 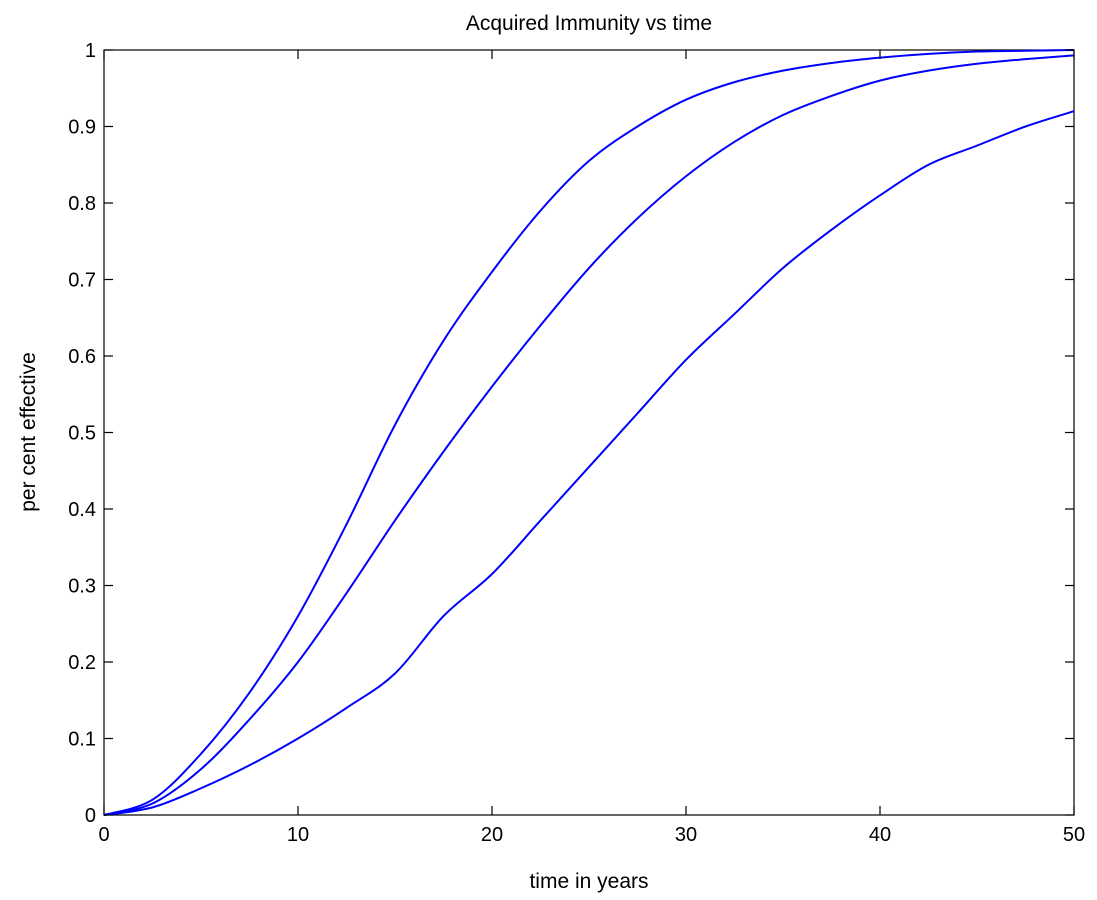 What do you see at coordinates (1074, 835) in the screenshot?
I see `x-tick-label: 50` at bounding box center [1074, 835].